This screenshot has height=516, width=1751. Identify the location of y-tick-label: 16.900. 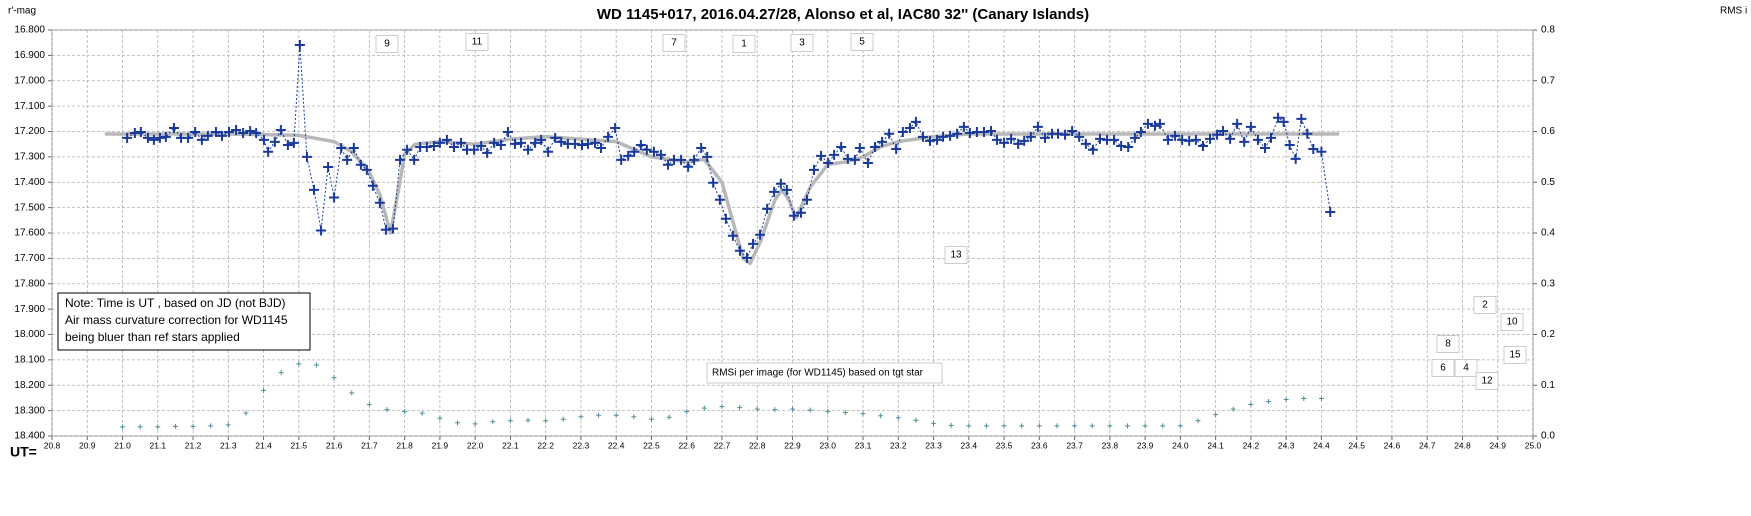
(29, 55).